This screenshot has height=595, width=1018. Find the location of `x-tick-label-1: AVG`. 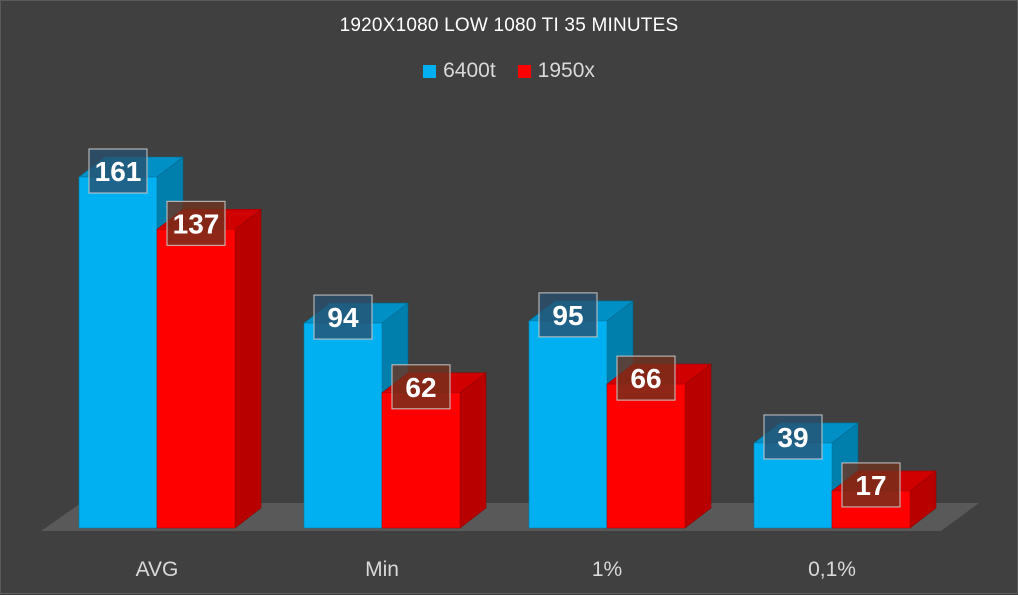

x-tick-label-1: AVG is located at coordinates (157, 569).